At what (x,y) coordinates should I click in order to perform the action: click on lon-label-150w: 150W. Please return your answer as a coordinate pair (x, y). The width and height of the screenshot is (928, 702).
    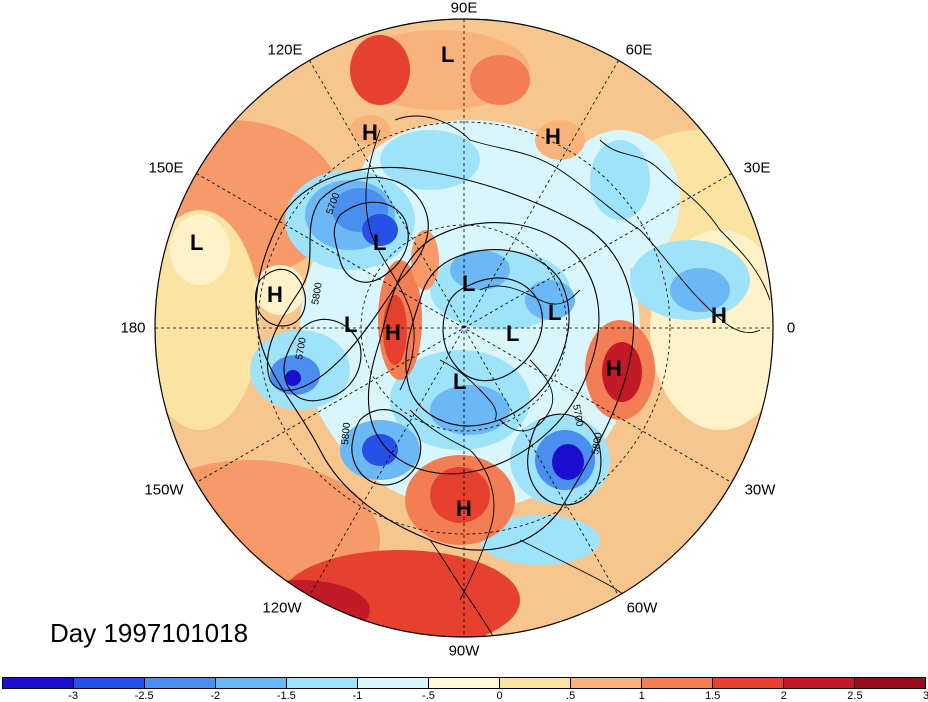
    Looking at the image, I should click on (164, 490).